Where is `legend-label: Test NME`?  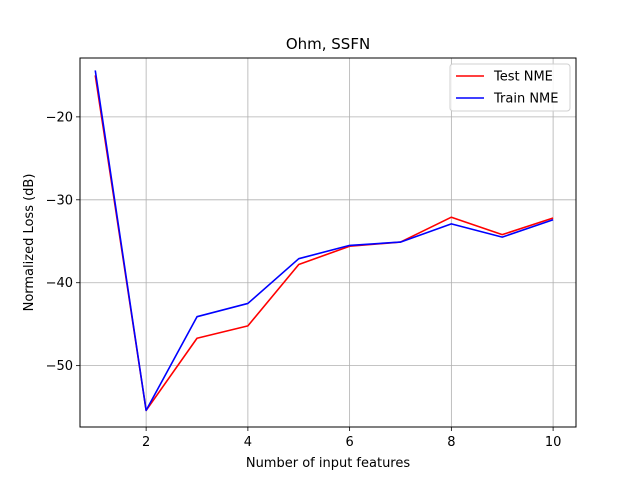
legend-label: Test NME is located at coordinates (523, 77).